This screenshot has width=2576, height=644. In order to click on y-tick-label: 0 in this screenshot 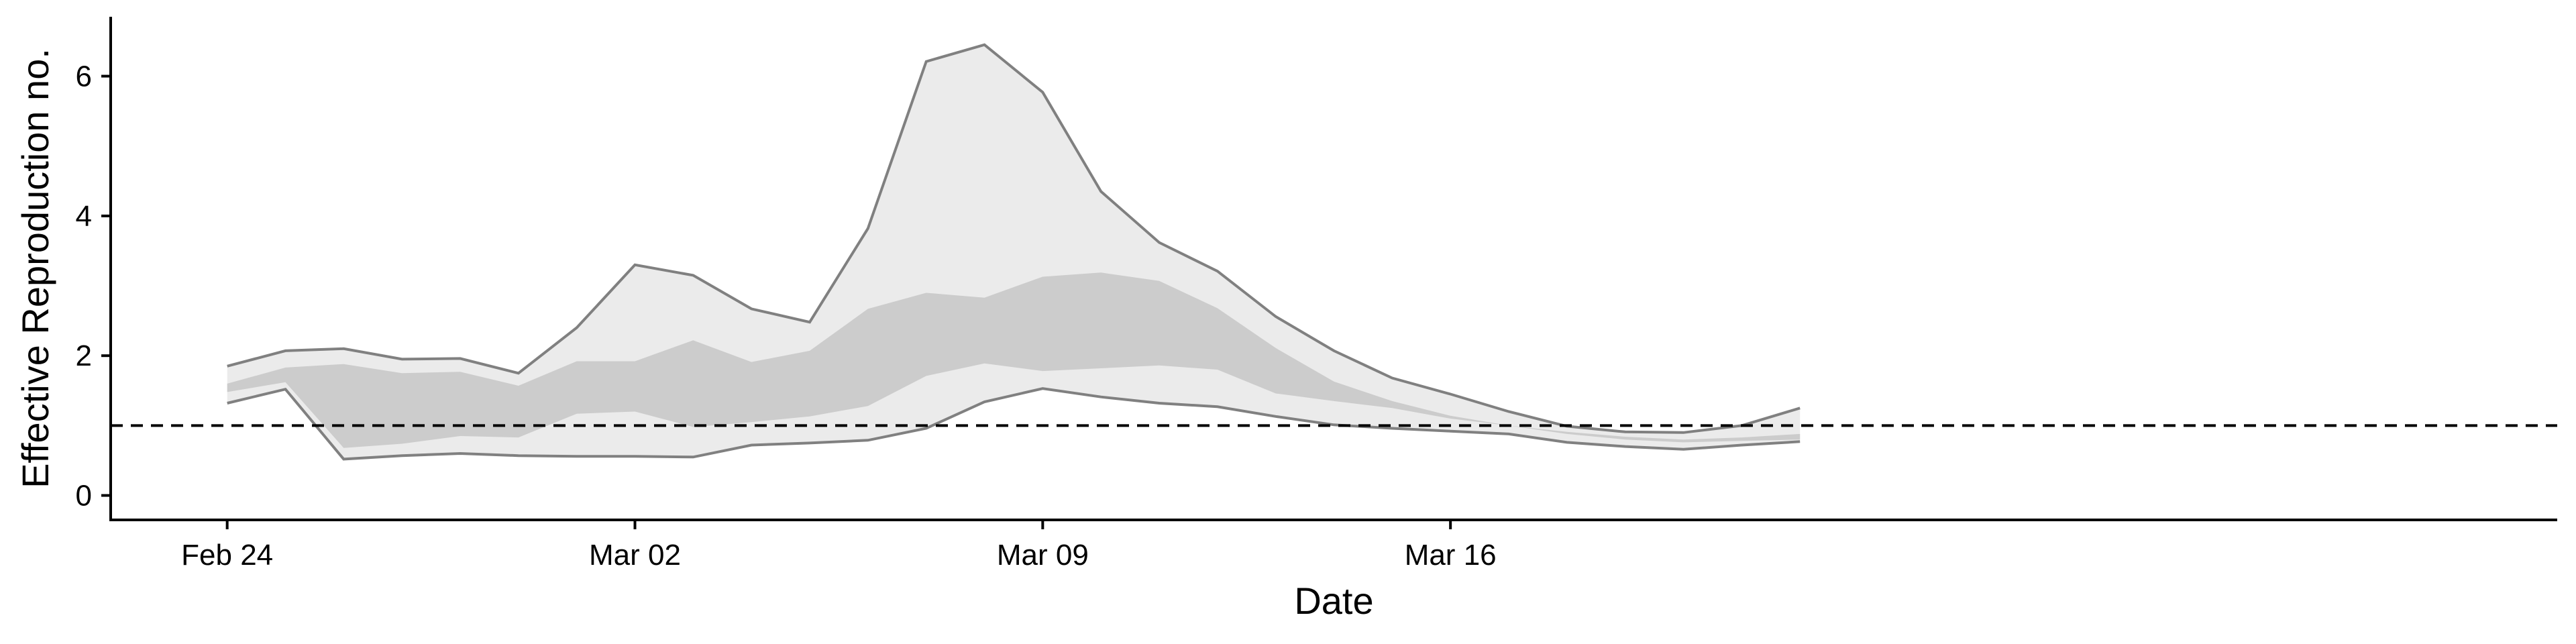, I will do `click(84, 496)`.